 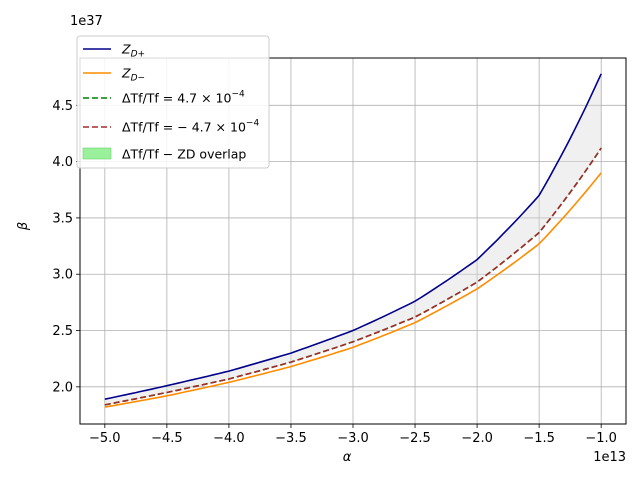 What do you see at coordinates (105, 438) in the screenshot?
I see `x-tick-label: −5.0` at bounding box center [105, 438].